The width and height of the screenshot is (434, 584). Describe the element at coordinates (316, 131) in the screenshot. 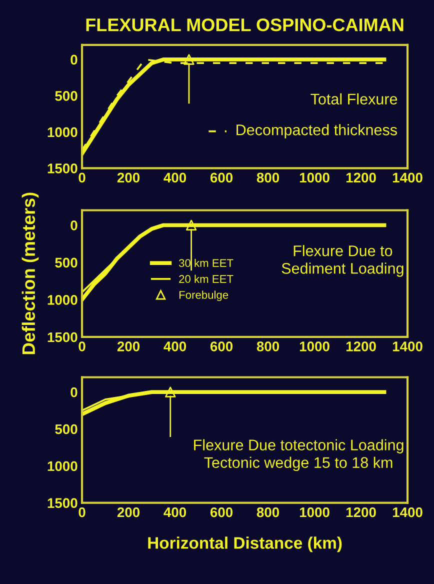

I see `legend-label: Decompacted thickness` at that location.